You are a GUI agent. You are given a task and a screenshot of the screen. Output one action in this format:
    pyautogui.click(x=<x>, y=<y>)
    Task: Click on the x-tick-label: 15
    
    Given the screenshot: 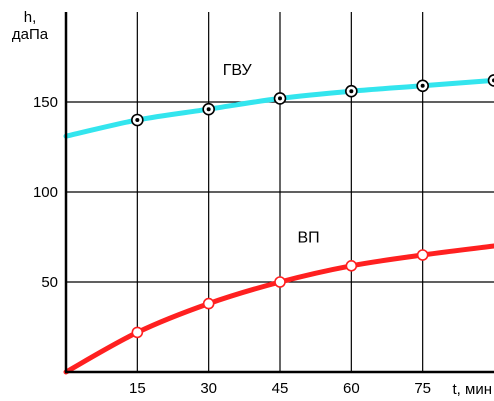 What is the action you would take?
    pyautogui.click(x=137, y=388)
    